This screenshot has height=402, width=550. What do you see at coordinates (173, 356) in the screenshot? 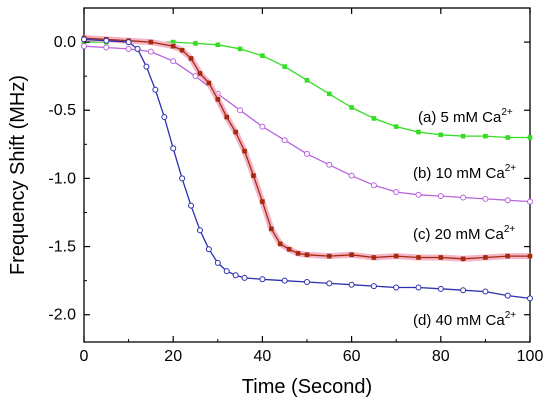
I see `x-tick-label: 20` at bounding box center [173, 356].